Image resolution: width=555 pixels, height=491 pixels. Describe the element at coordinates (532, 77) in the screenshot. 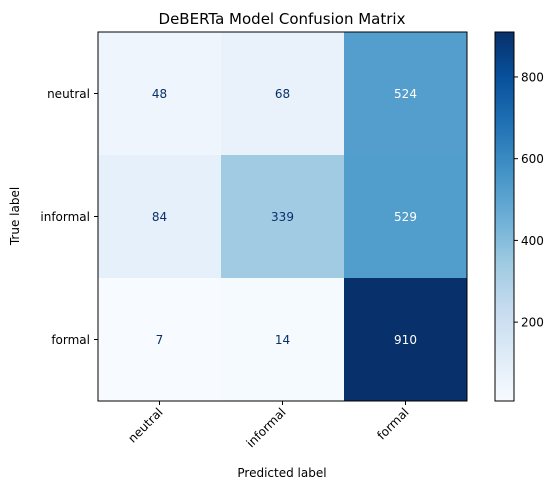

I see `colorbar-tick-label: 800` at that location.